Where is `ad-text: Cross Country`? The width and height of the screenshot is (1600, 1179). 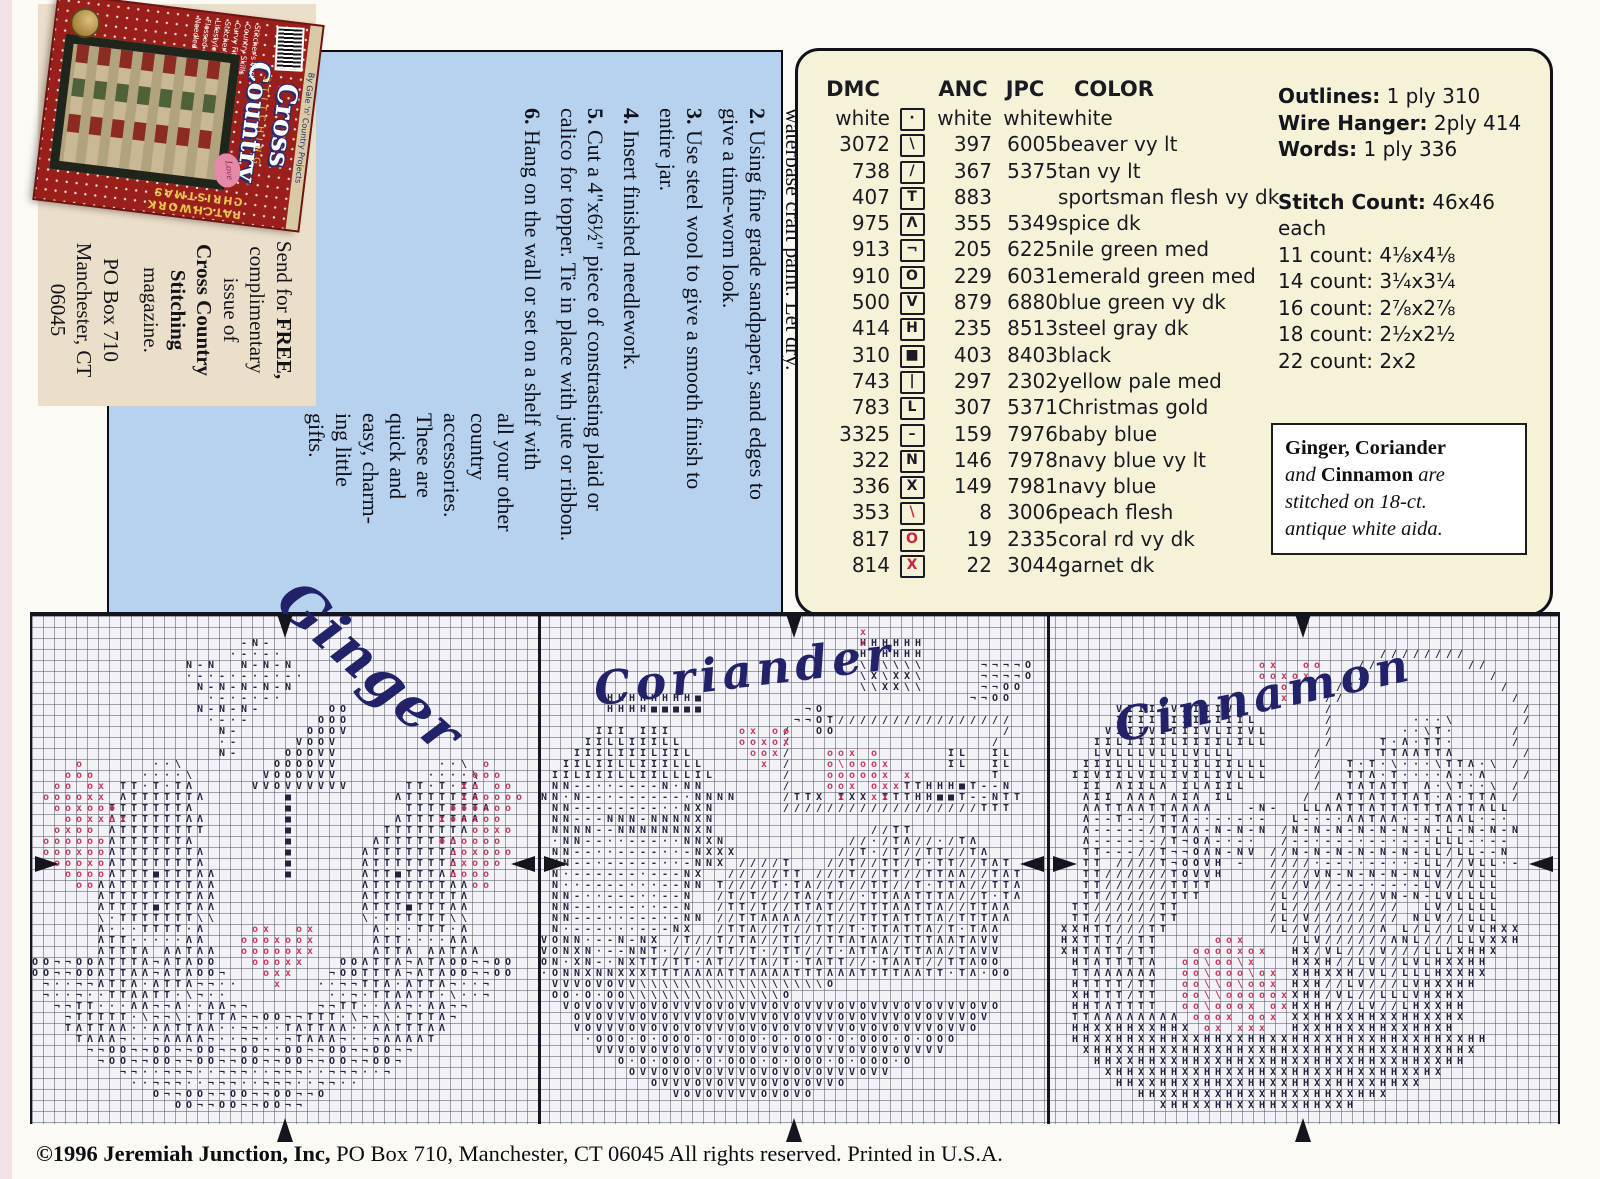
ad-text: Cross Country is located at coordinates (204, 310).